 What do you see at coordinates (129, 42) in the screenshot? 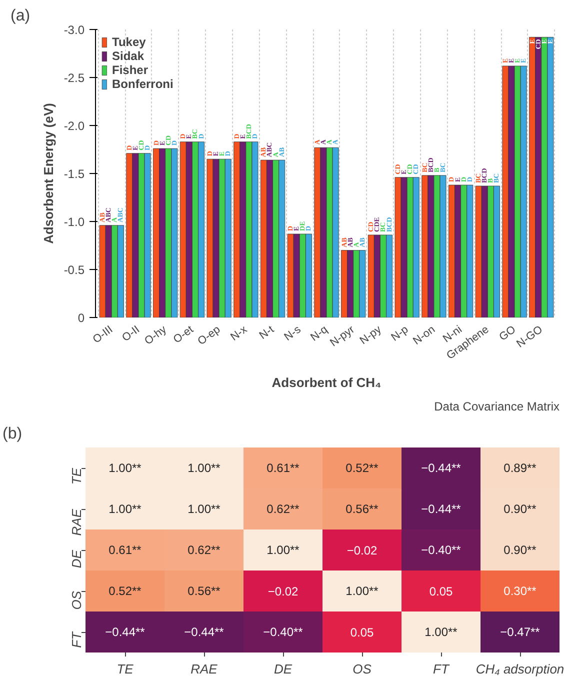
I see `legend-label: Tukey` at bounding box center [129, 42].